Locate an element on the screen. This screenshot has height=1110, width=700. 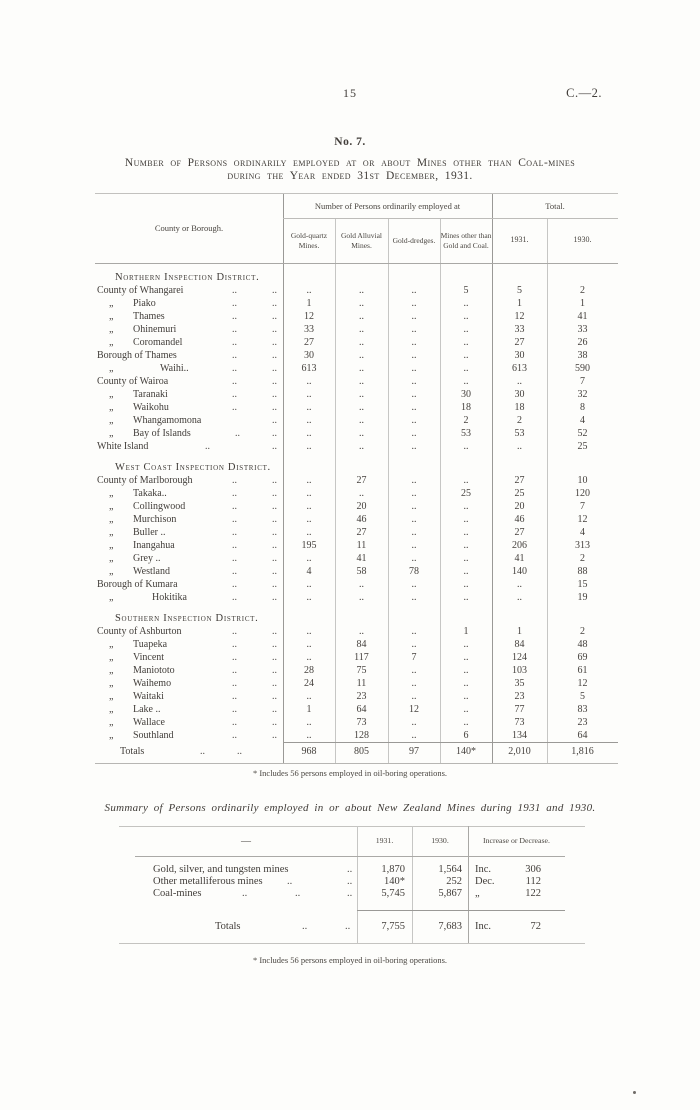
cell-gold-dredges: 97 is located at coordinates (414, 751).